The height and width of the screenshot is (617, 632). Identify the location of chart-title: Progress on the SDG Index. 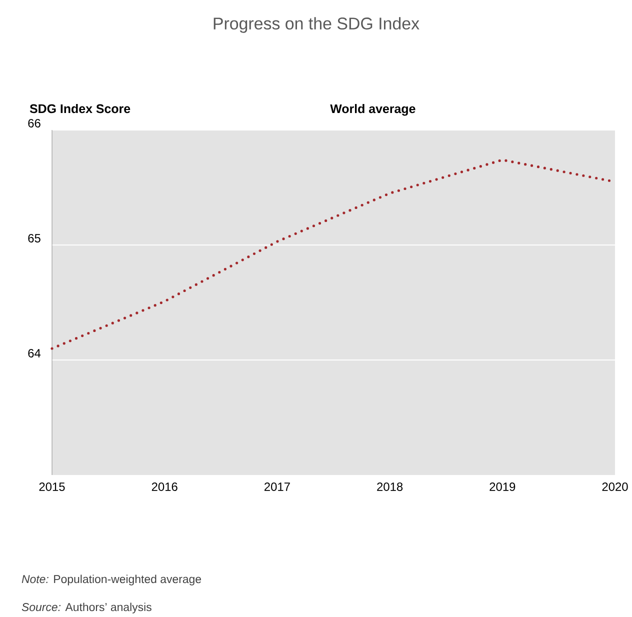
(317, 25).